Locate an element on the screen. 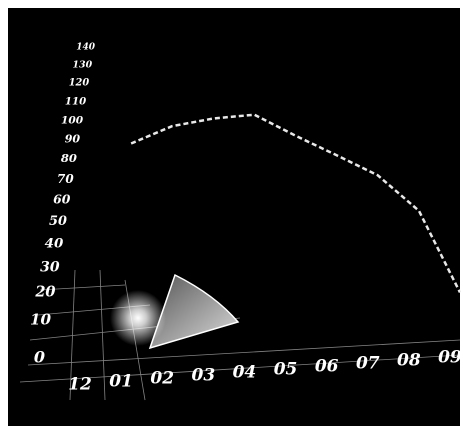 This screenshot has height=426, width=463. y-tick-label: 60 is located at coordinates (62, 199).